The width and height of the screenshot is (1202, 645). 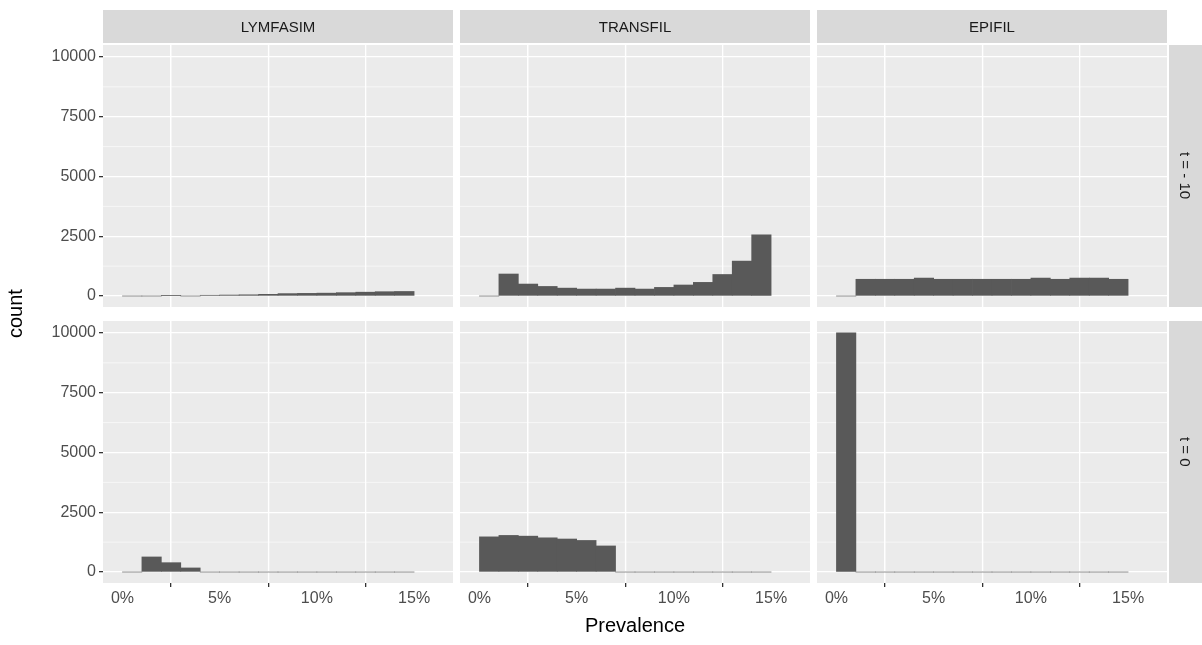 I want to click on x-axis-title: Prevalence, so click(x=635, y=625).